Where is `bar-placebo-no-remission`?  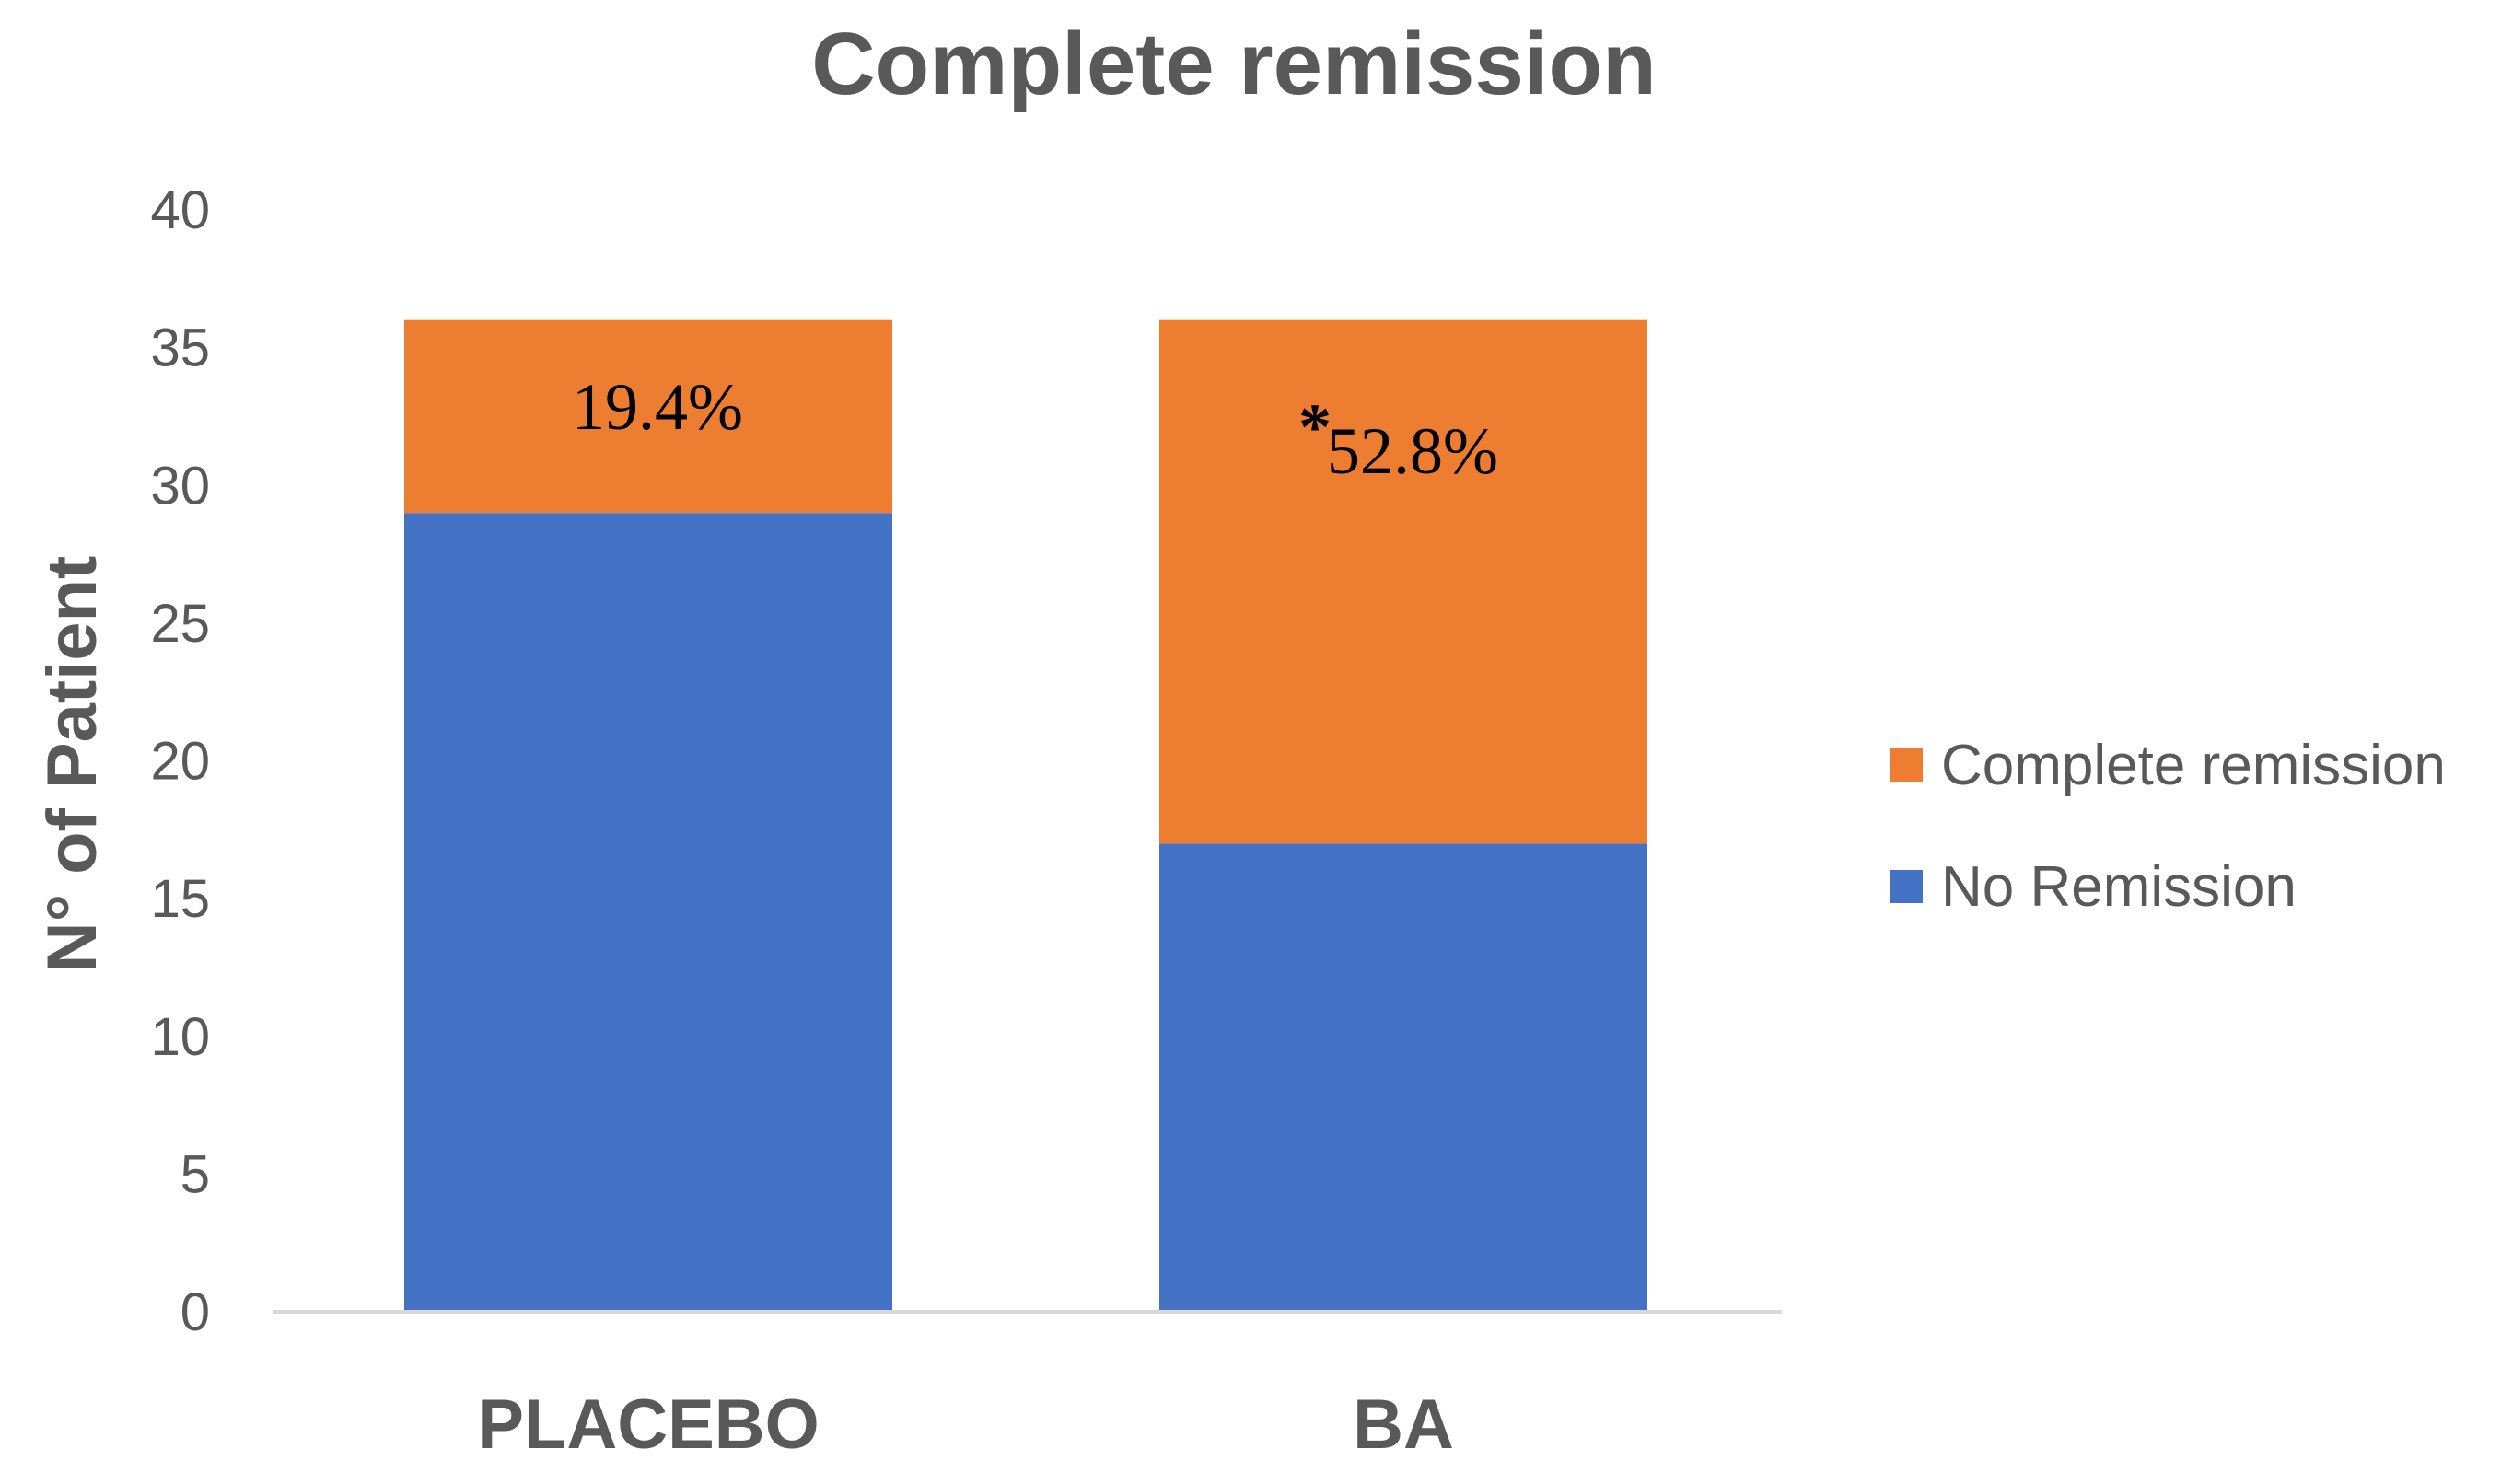
bar-placebo-no-remission is located at coordinates (648, 912).